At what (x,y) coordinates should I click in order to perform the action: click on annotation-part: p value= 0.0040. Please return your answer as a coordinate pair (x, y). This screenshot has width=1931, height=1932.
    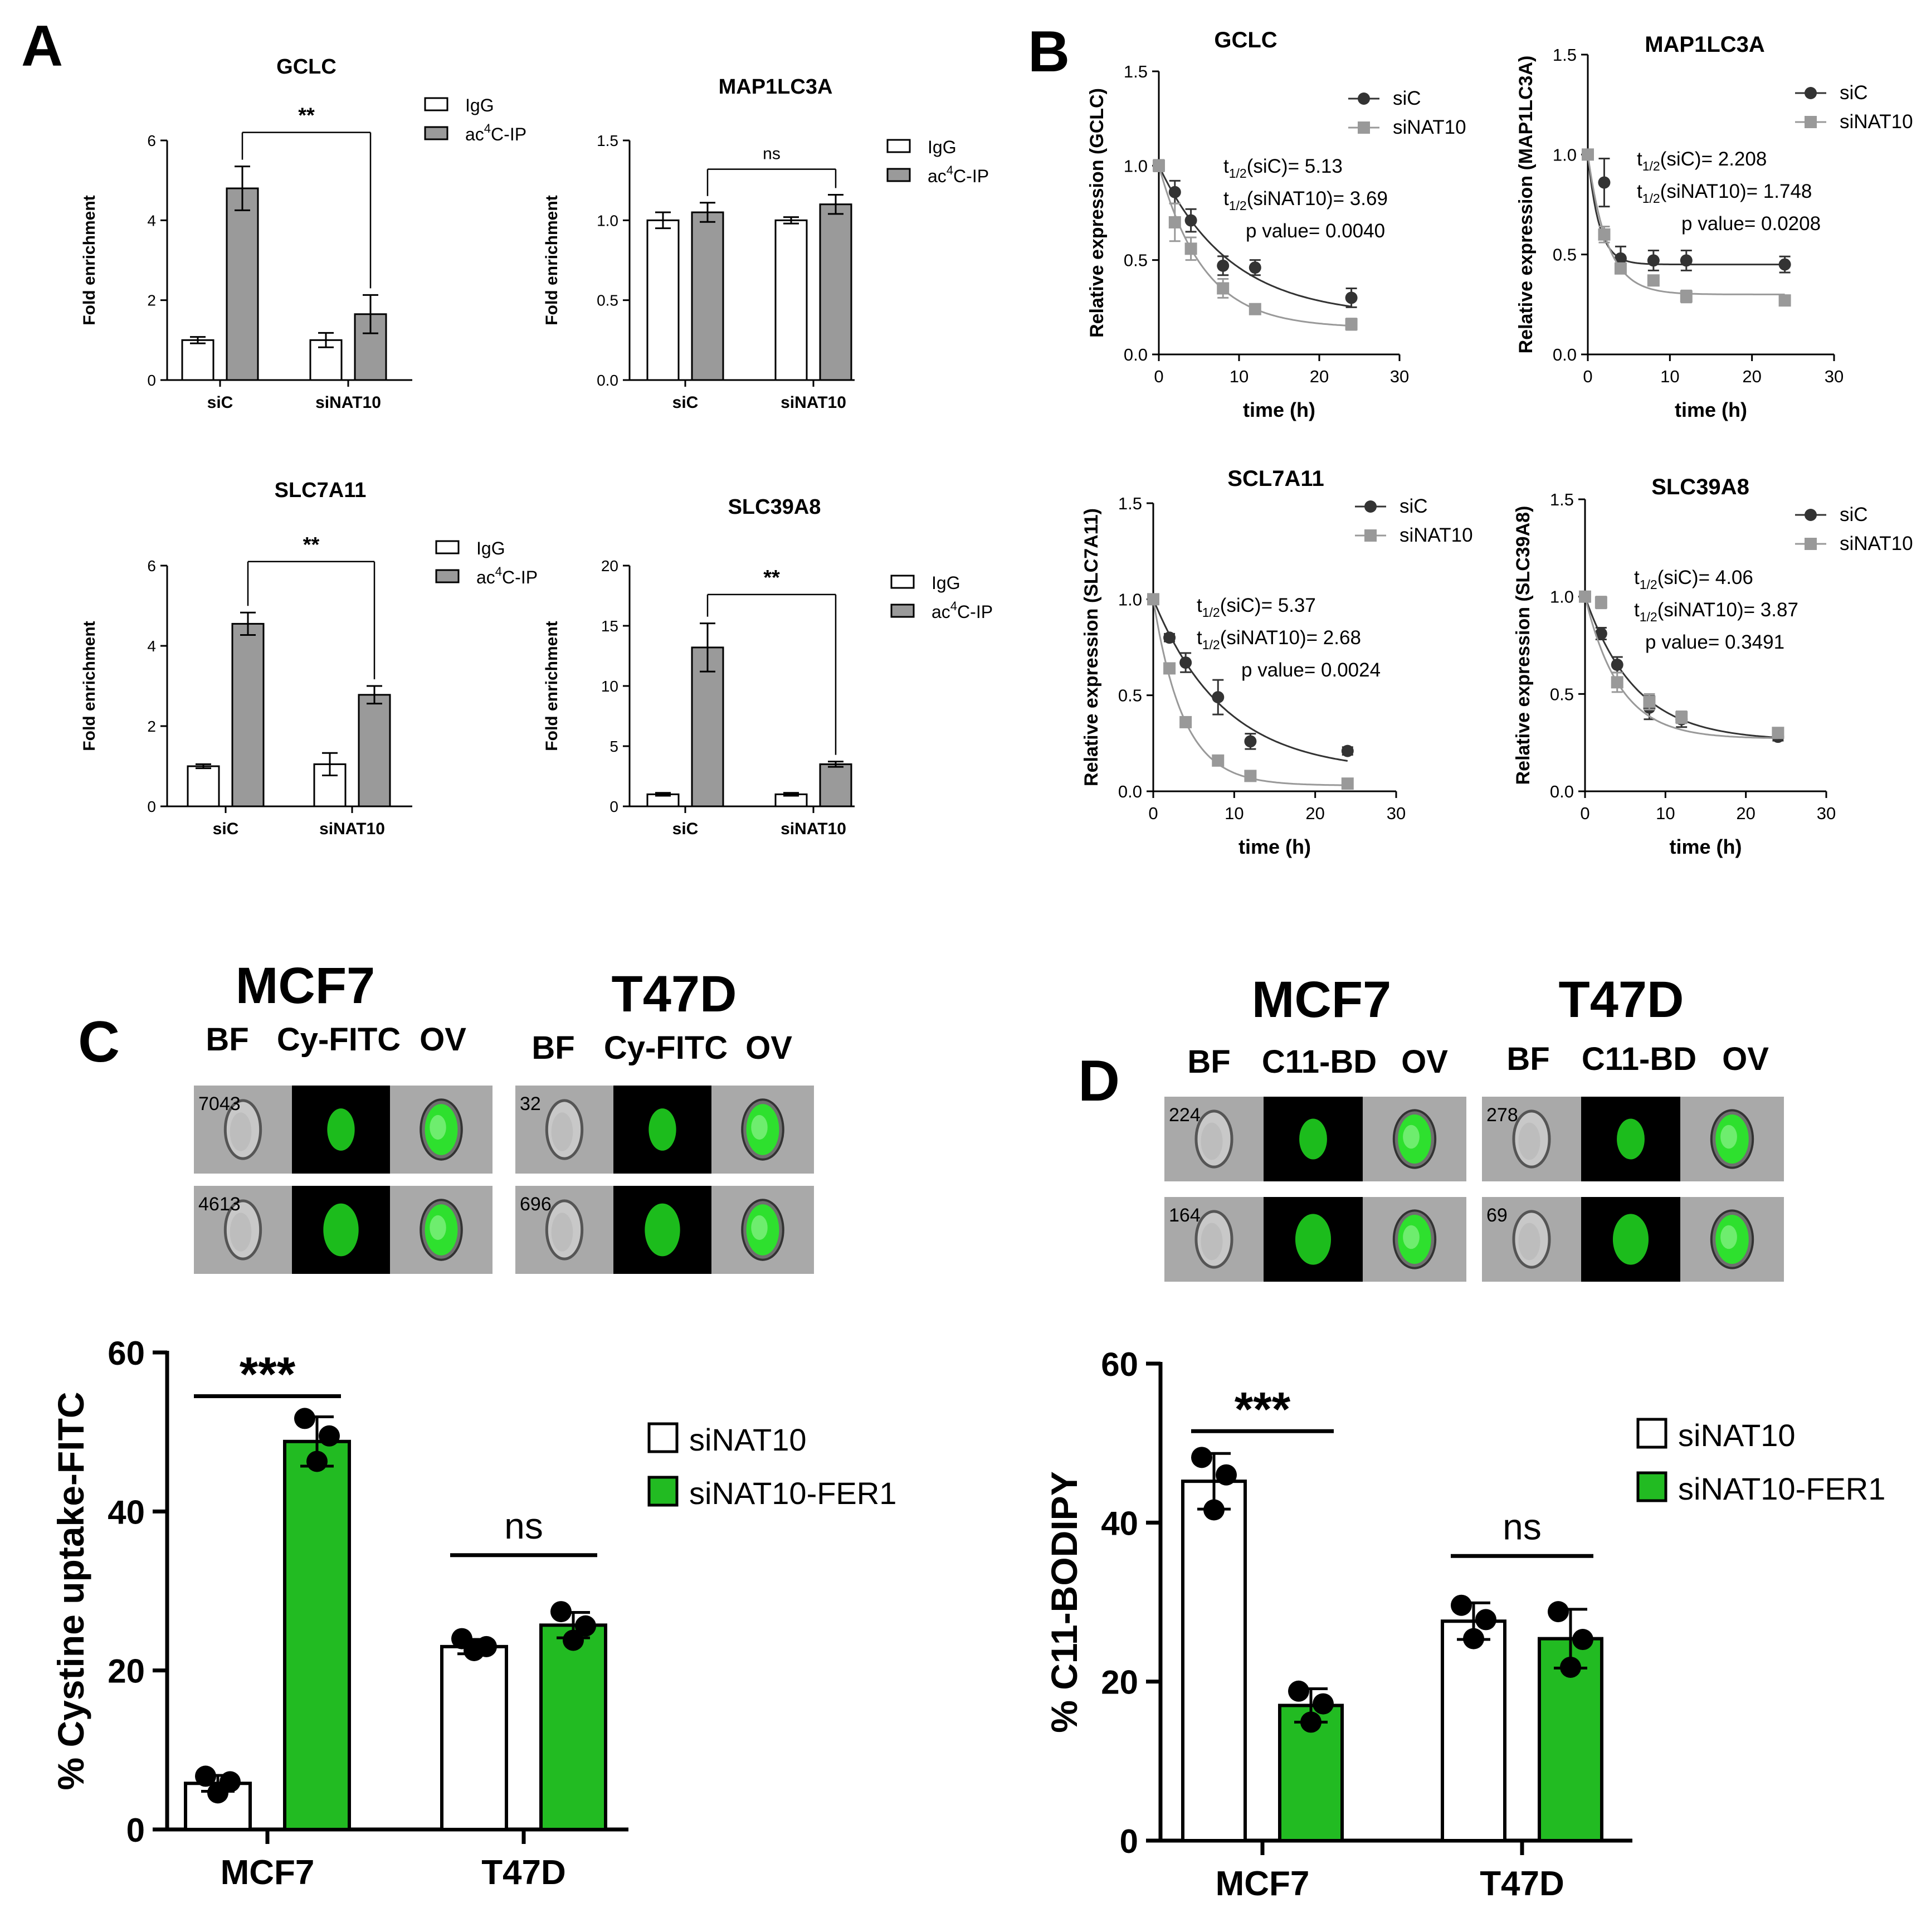
    Looking at the image, I should click on (1315, 231).